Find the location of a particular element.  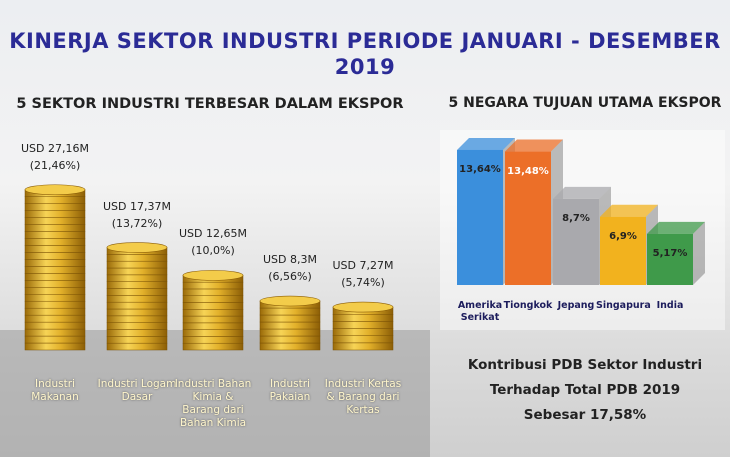

category-label: Tiongkok is located at coordinates (528, 305).